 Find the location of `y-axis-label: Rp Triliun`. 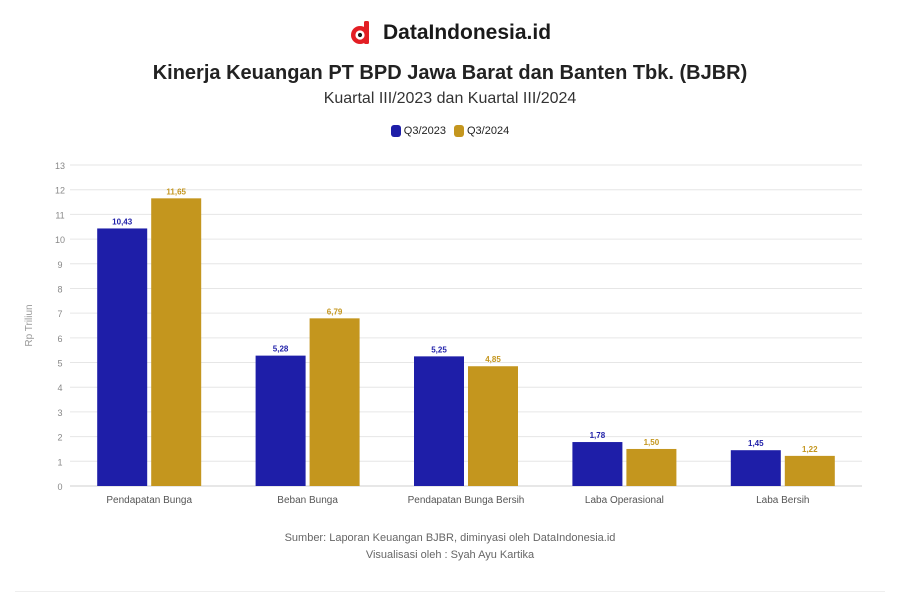

y-axis-label: Rp Triliun is located at coordinates (29, 325).